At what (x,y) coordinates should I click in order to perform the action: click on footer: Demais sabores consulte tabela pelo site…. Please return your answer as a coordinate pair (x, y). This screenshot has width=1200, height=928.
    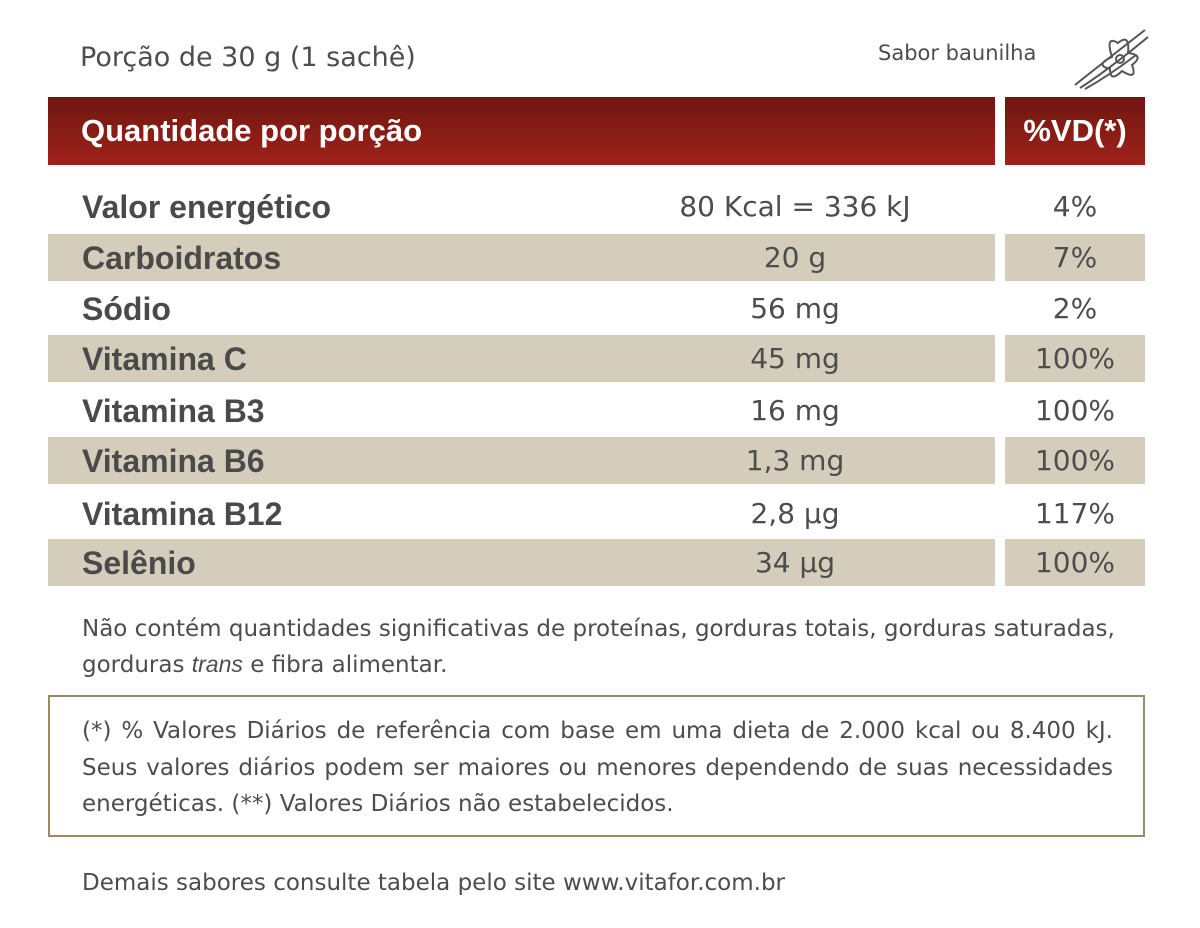
    Looking at the image, I should click on (434, 883).